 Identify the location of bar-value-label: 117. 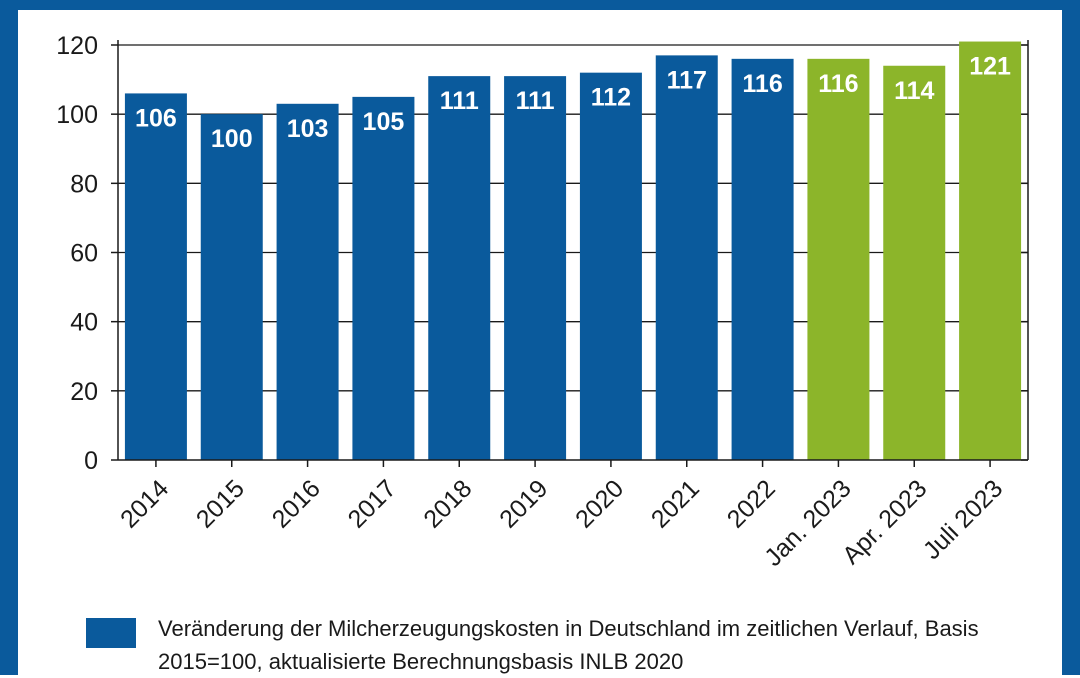
(687, 80).